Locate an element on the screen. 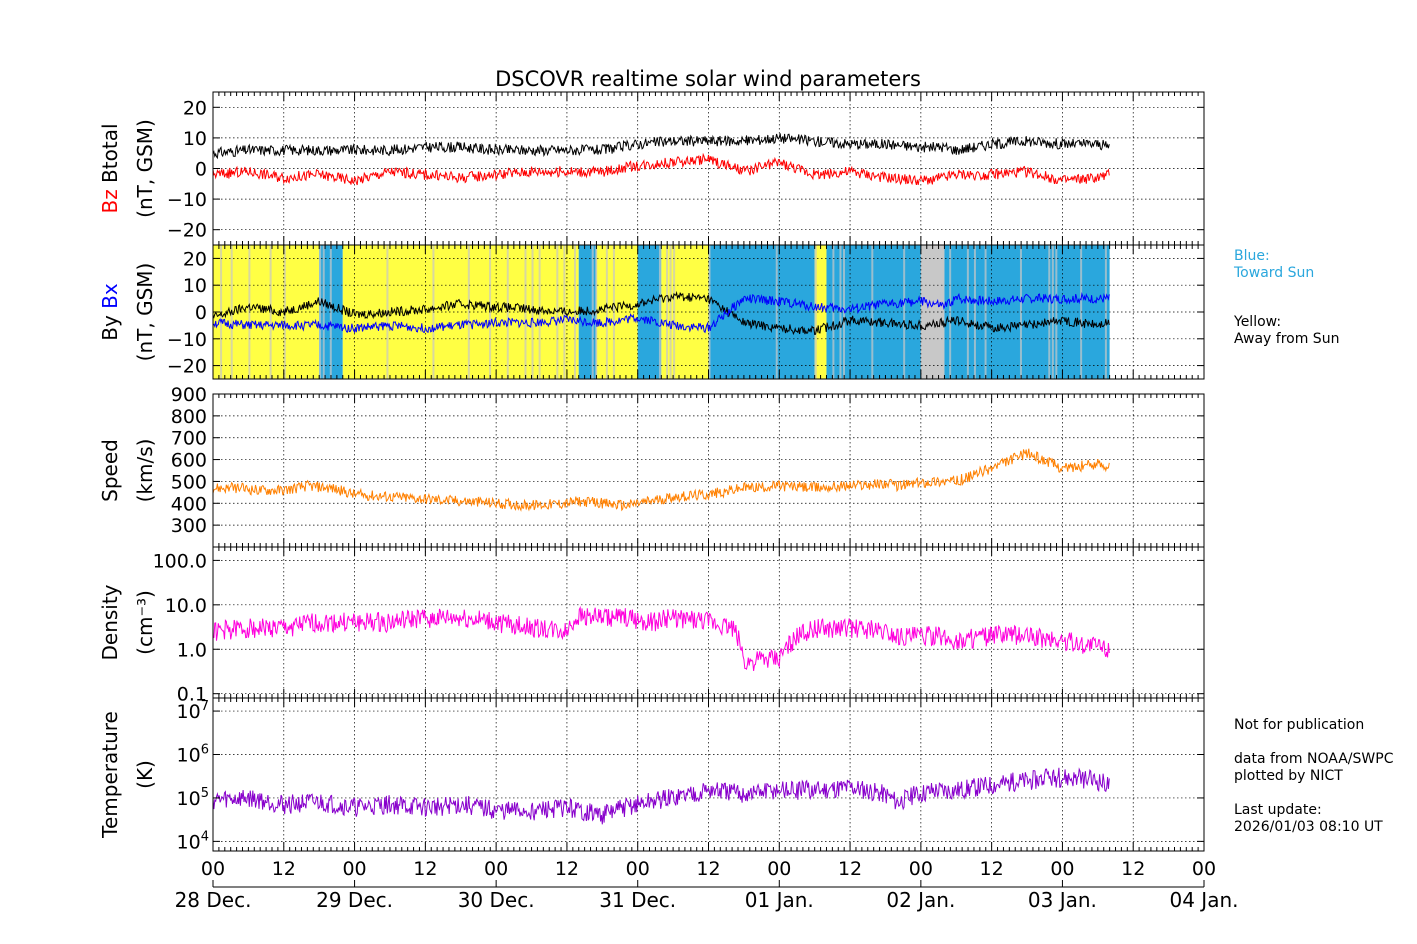 Image resolution: width=1417 pixels, height=944 pixels. data-source-note: data from NOAA/SWPC is located at coordinates (1314, 759).